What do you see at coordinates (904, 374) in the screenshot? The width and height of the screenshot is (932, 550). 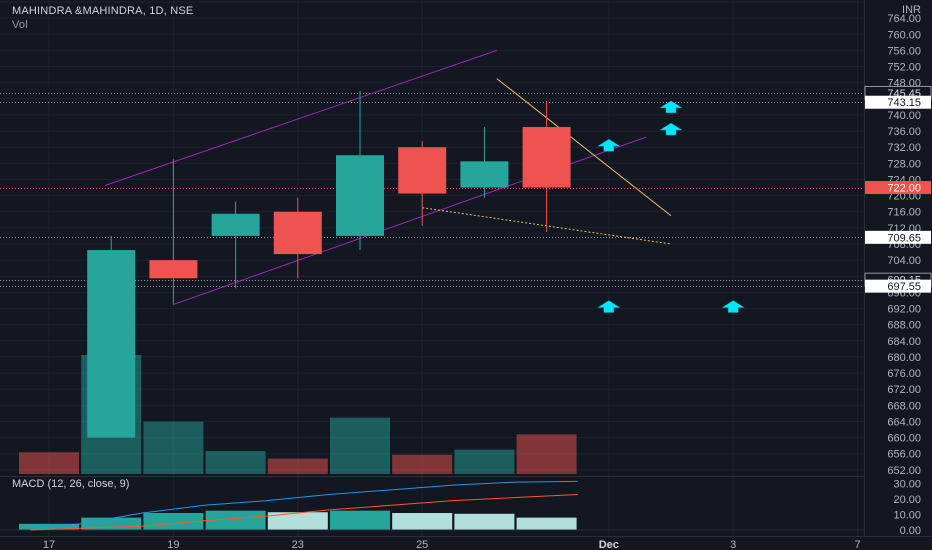 I see `price-tick-label: 676.00` at bounding box center [904, 374].